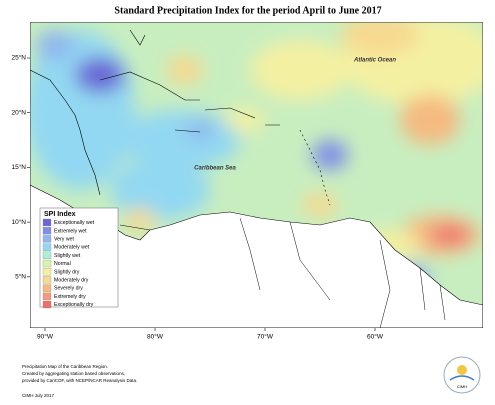  I want to click on map-label: Caribbean Sea, so click(215, 169).